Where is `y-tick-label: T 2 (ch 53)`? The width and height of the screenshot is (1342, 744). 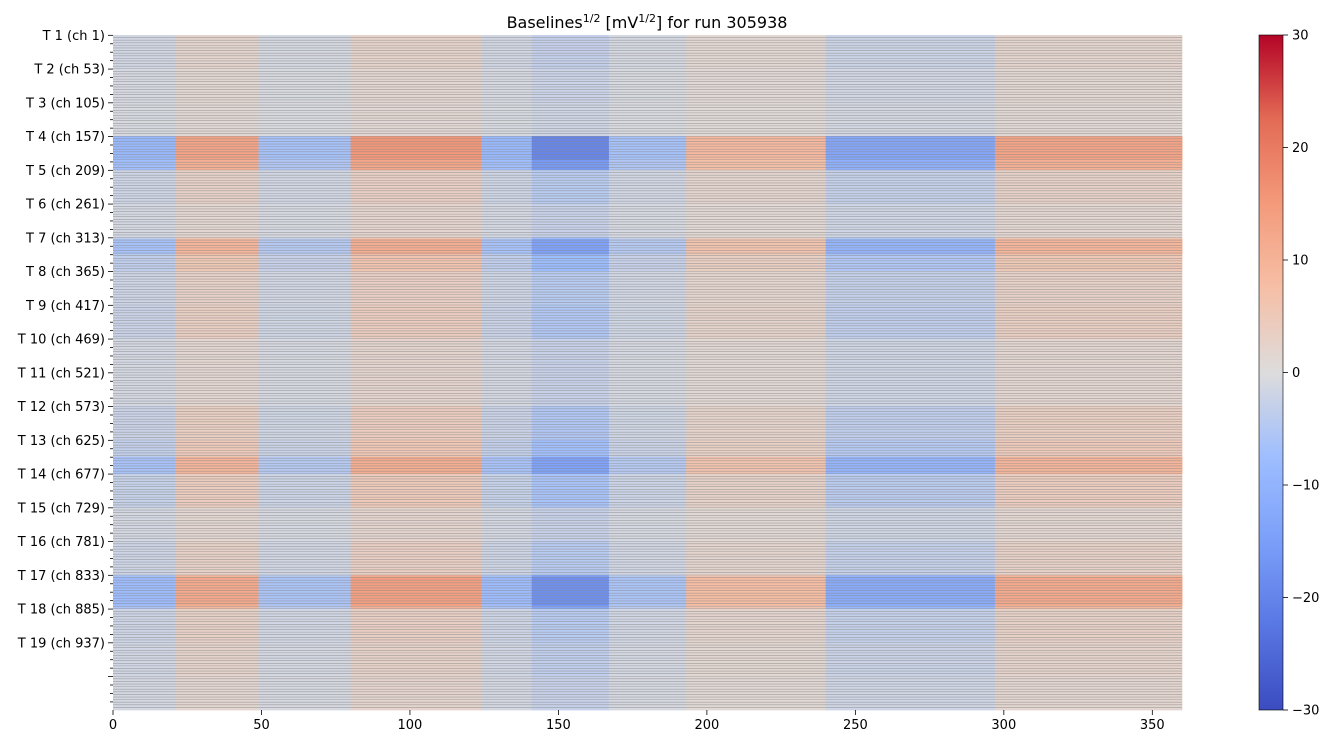
y-tick-label: T 2 (ch 53) is located at coordinates (69, 70).